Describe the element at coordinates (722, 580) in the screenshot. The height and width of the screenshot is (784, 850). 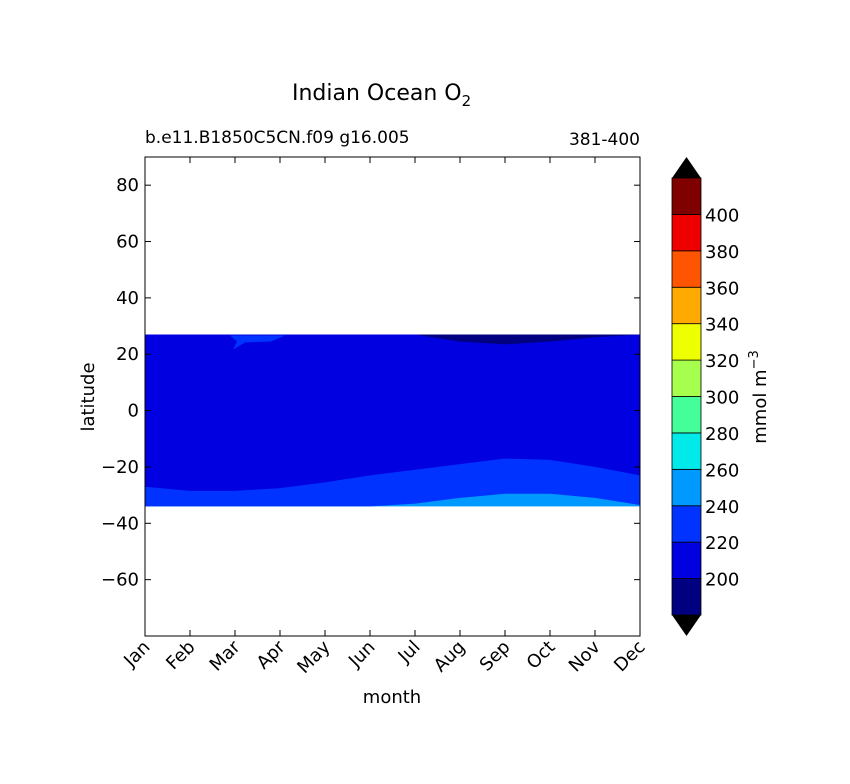
I see `colorbar-tick-label: 200` at that location.